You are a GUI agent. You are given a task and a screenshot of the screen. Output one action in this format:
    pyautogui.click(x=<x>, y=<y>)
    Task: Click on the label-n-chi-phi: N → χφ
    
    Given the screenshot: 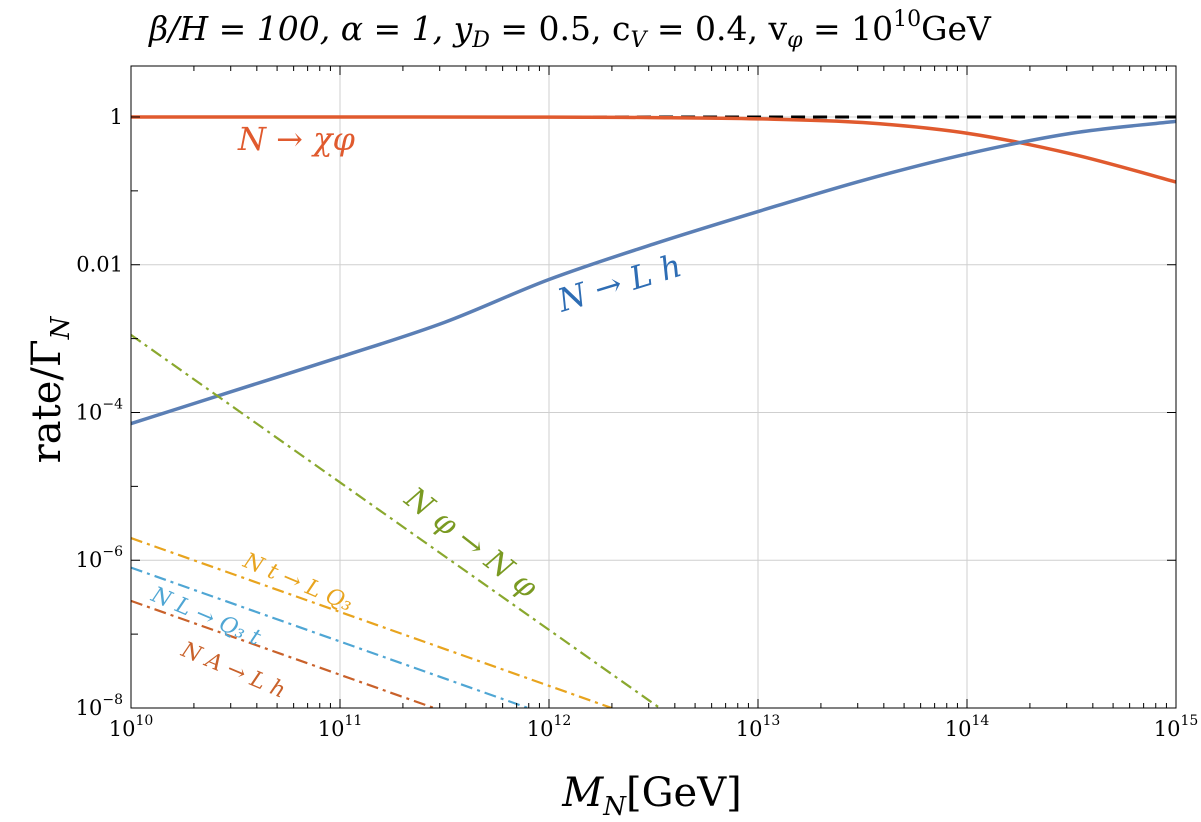 What is the action you would take?
    pyautogui.click(x=296, y=139)
    